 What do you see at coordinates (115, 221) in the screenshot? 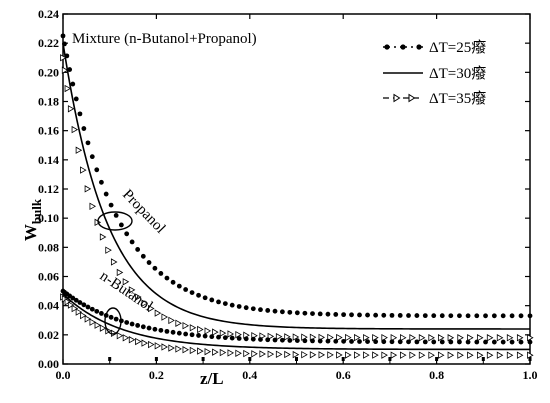
I see `propanol-ellipse` at bounding box center [115, 221].